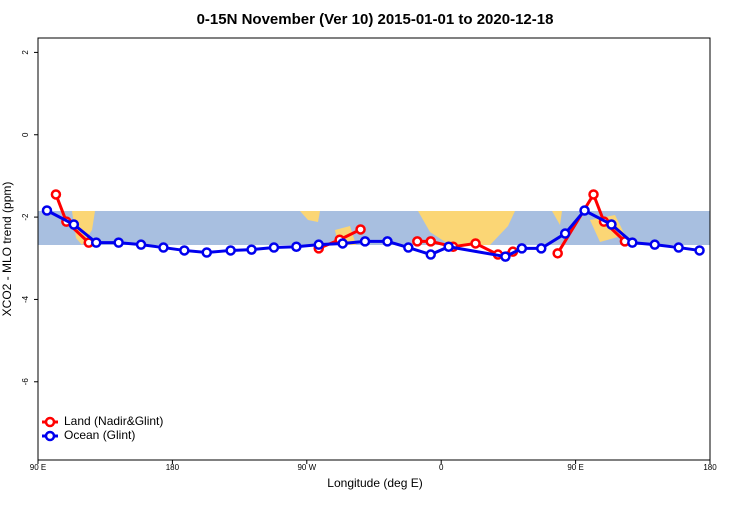 Image resolution: width=750 pixels, height=505 pixels. I want to click on legend-label: Land (Nadir&Glint), so click(113, 421).